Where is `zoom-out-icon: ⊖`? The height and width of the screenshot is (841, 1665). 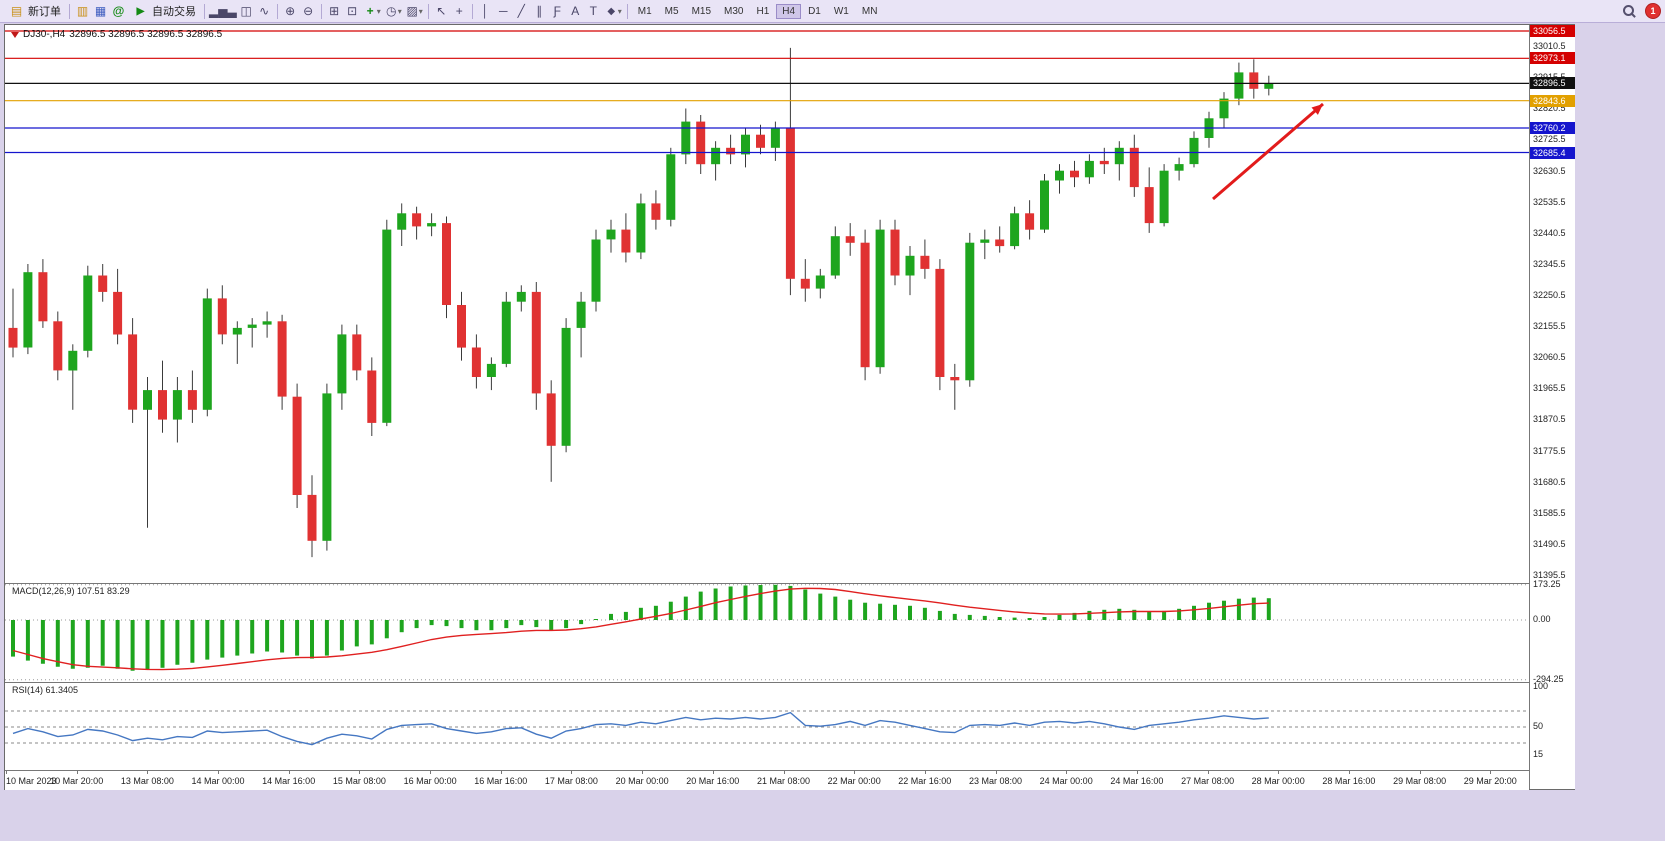 zoom-out-icon: ⊖ is located at coordinates (308, 11).